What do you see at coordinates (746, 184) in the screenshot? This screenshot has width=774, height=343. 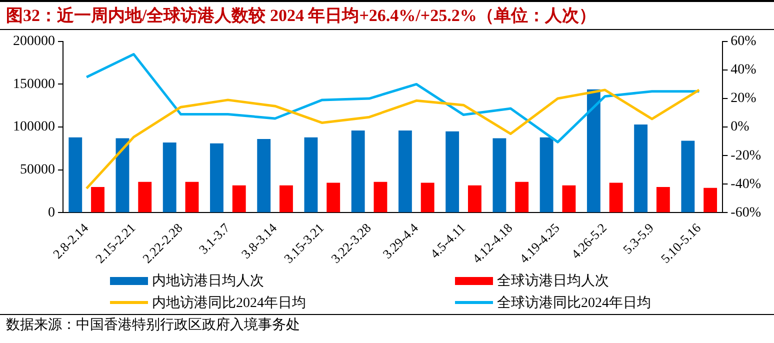 I see `y2-tick-label: -40%` at bounding box center [746, 184].